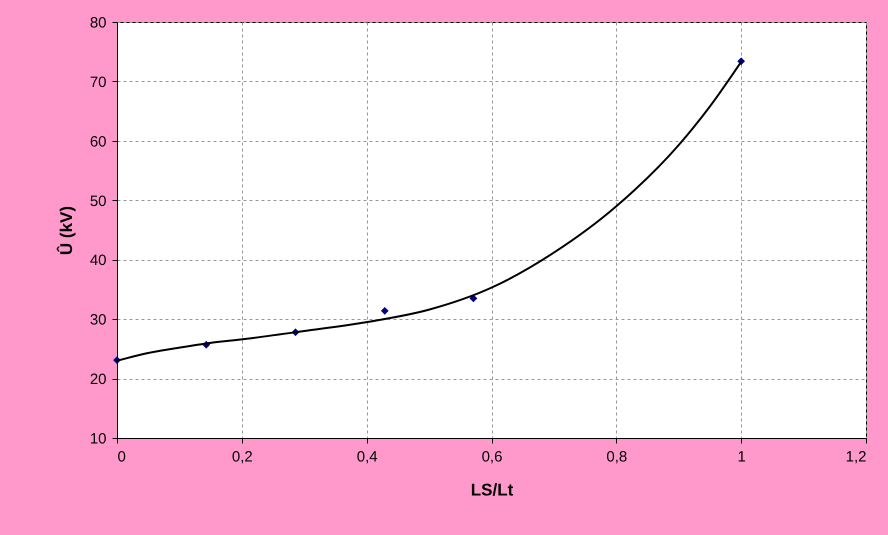 The height and width of the screenshot is (535, 888). Describe the element at coordinates (98, 379) in the screenshot. I see `y-tick-label: 20` at that location.